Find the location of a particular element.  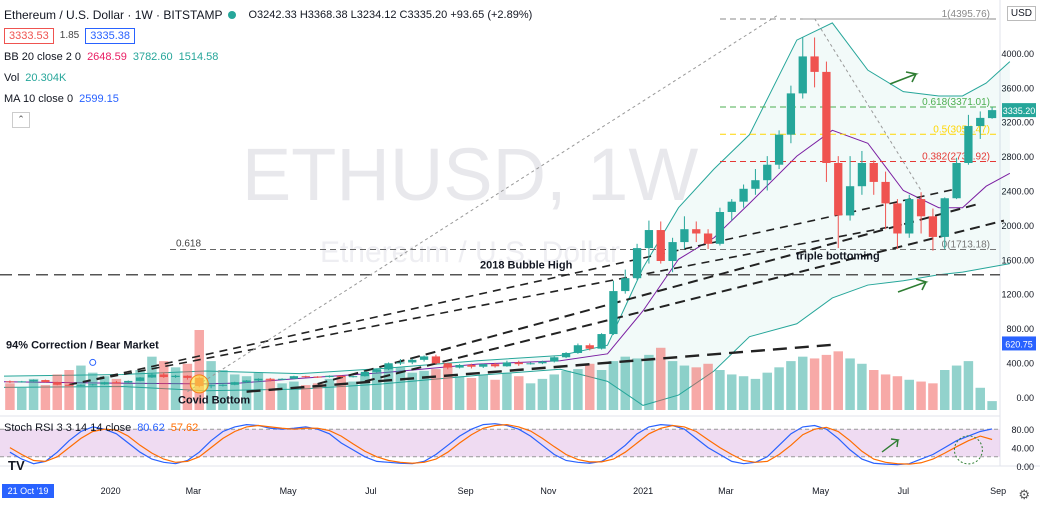

watermark-symbol: ETHUSD, 1W is located at coordinates (470, 174).